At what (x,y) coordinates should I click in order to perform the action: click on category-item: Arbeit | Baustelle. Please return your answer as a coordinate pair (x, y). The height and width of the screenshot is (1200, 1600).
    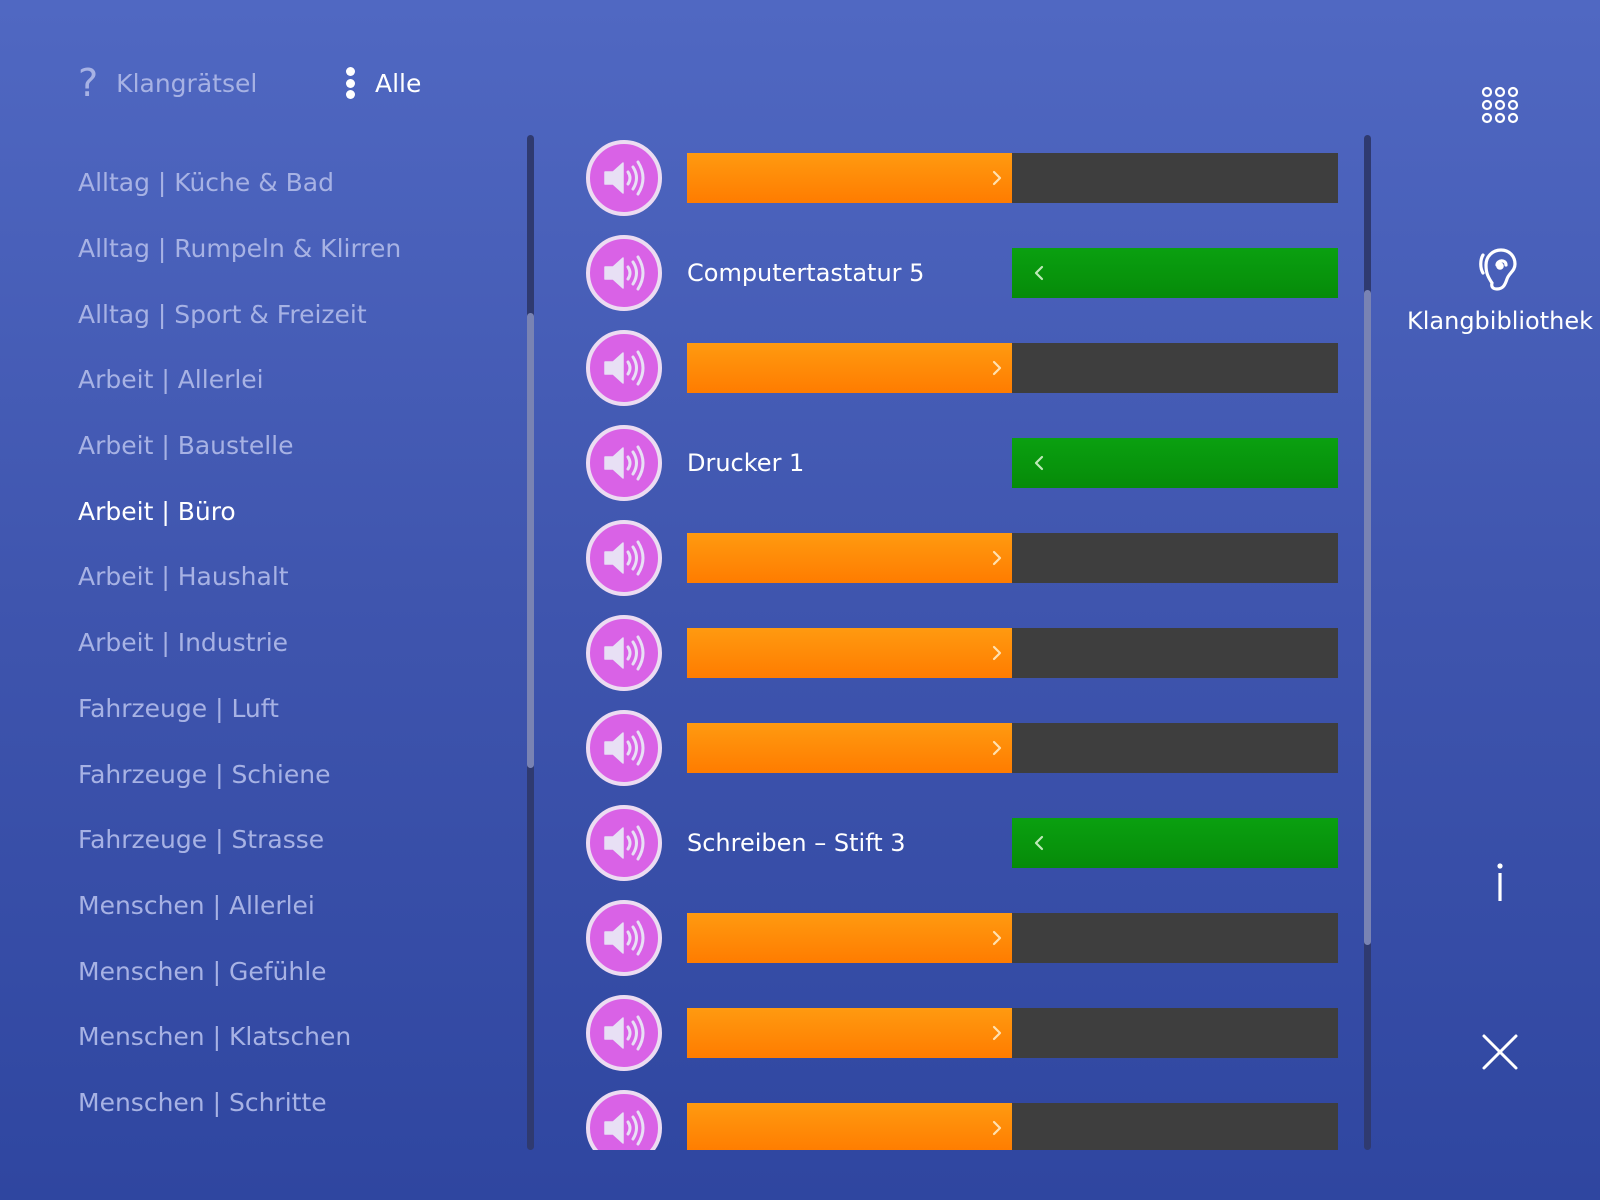
    Looking at the image, I should click on (186, 446).